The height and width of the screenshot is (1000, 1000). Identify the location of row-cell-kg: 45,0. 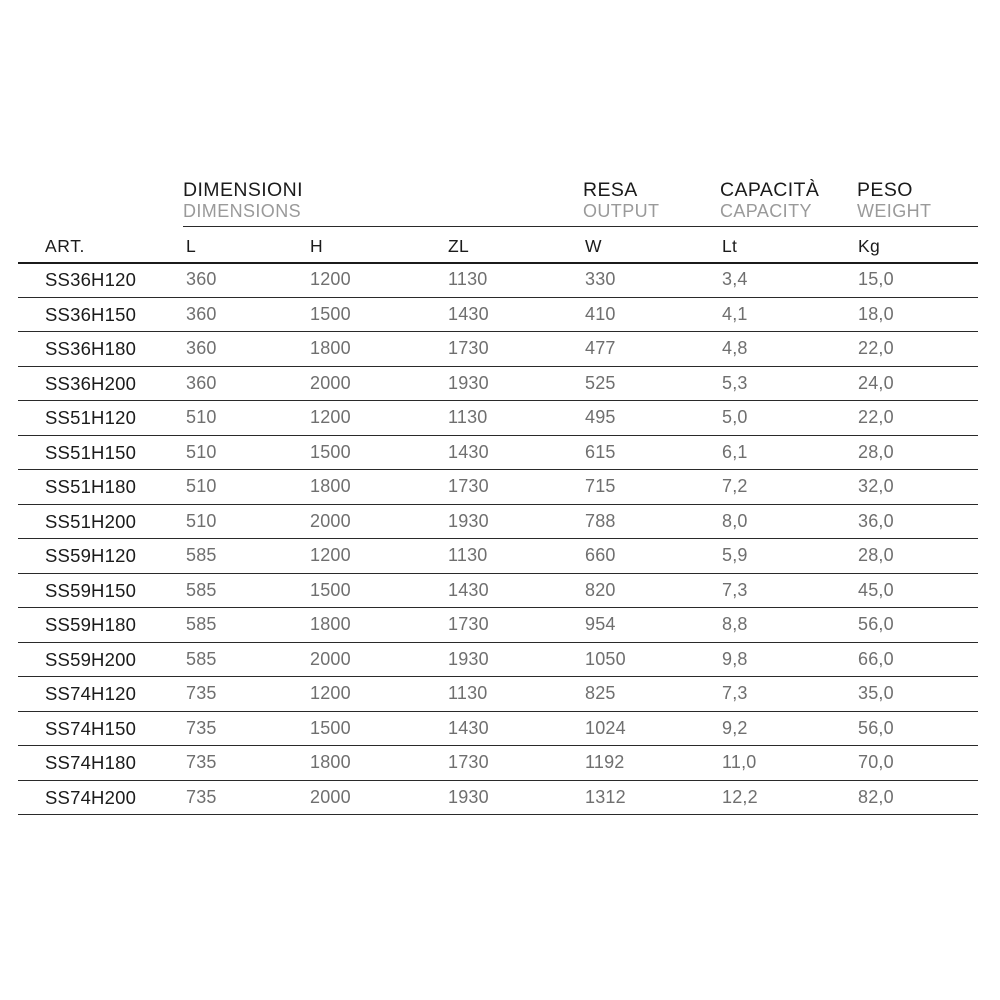
(876, 589).